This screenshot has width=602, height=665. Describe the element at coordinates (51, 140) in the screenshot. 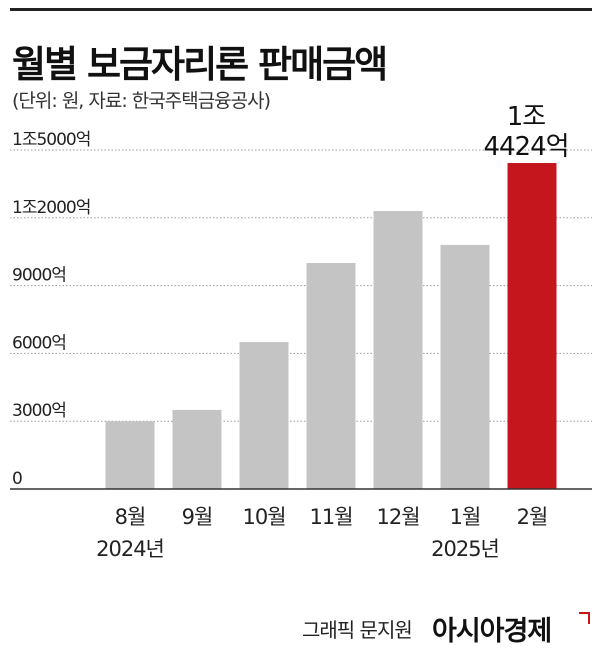

I see `y-tick-label: 1조5000억` at that location.